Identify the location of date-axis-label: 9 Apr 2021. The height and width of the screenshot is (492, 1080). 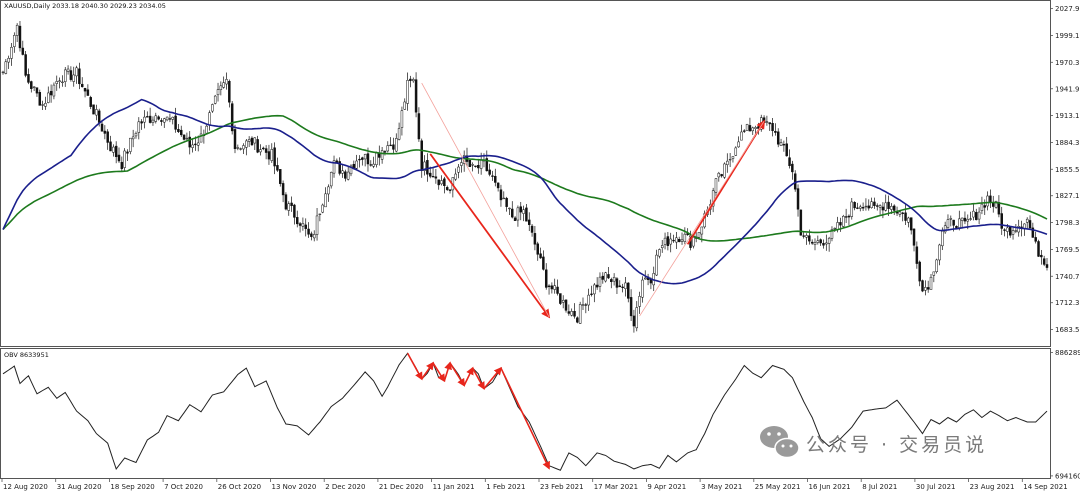
(666, 487).